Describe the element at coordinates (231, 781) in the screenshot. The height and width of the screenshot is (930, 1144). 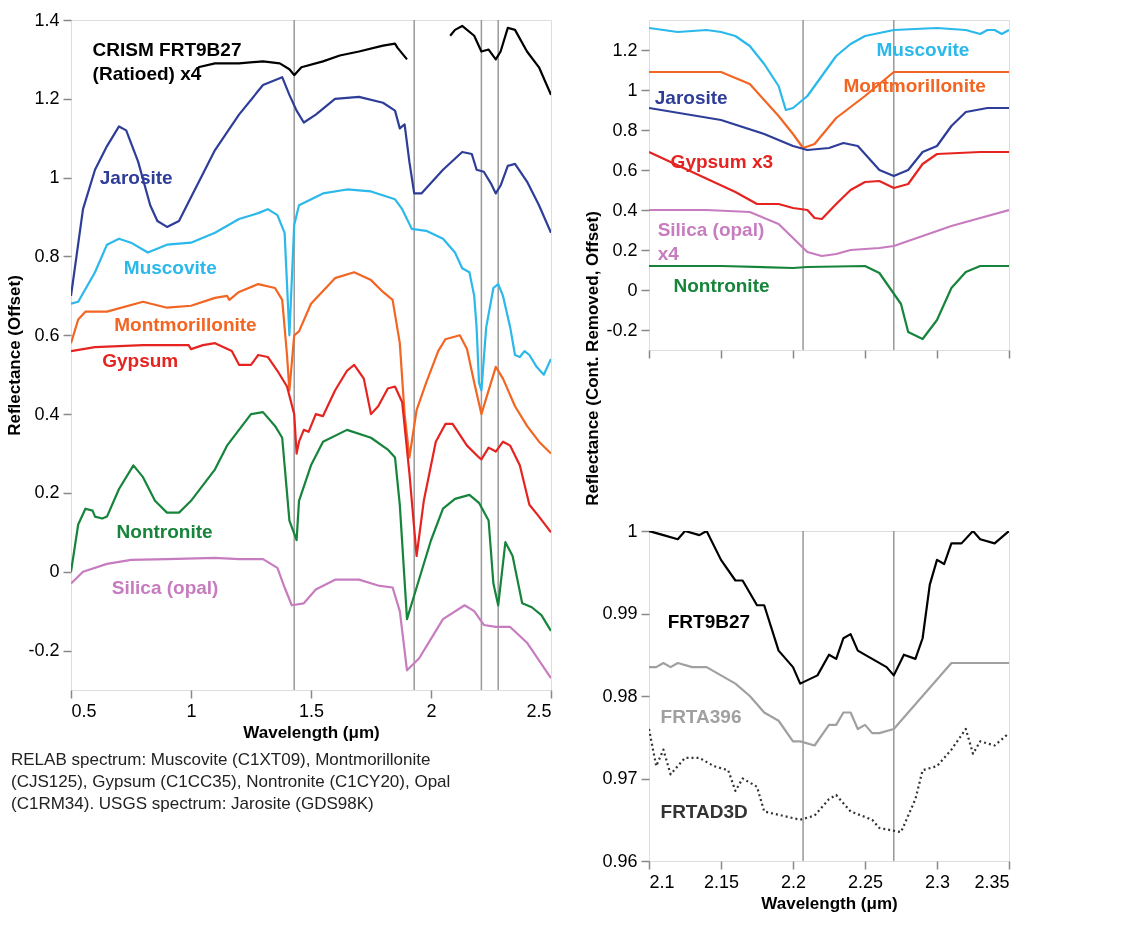
I see `text: RELAB spectrum: Muscovite (C1XT09), Montmorillonite (CJS125), Gypsum (C1CC35), Nontronite (C1CY20), Opal (C1RM34). USGS spectrum: Jarosite (GDS98K)` at that location.